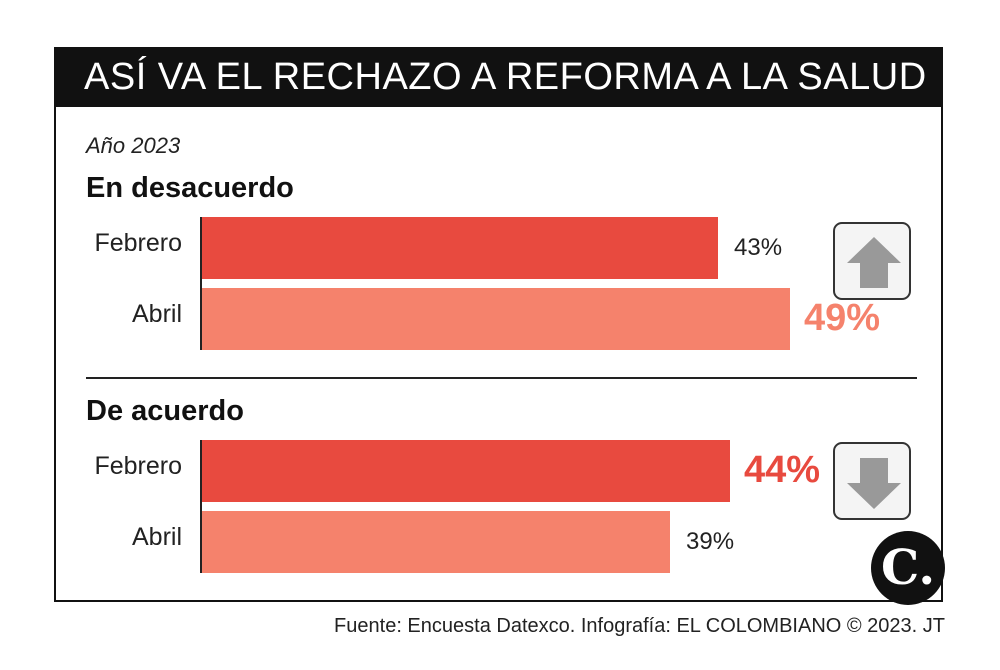  I want to click on arrow-down-icon, so click(872, 481).